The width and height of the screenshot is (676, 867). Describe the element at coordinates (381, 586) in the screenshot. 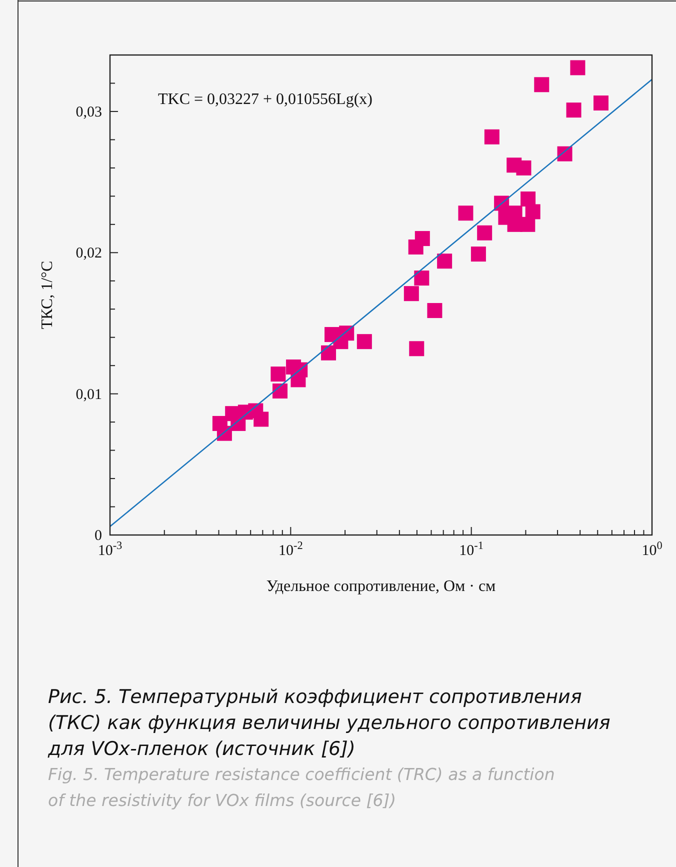

I see `x-axis-title: Удельное сопротивление, Ом · см` at that location.